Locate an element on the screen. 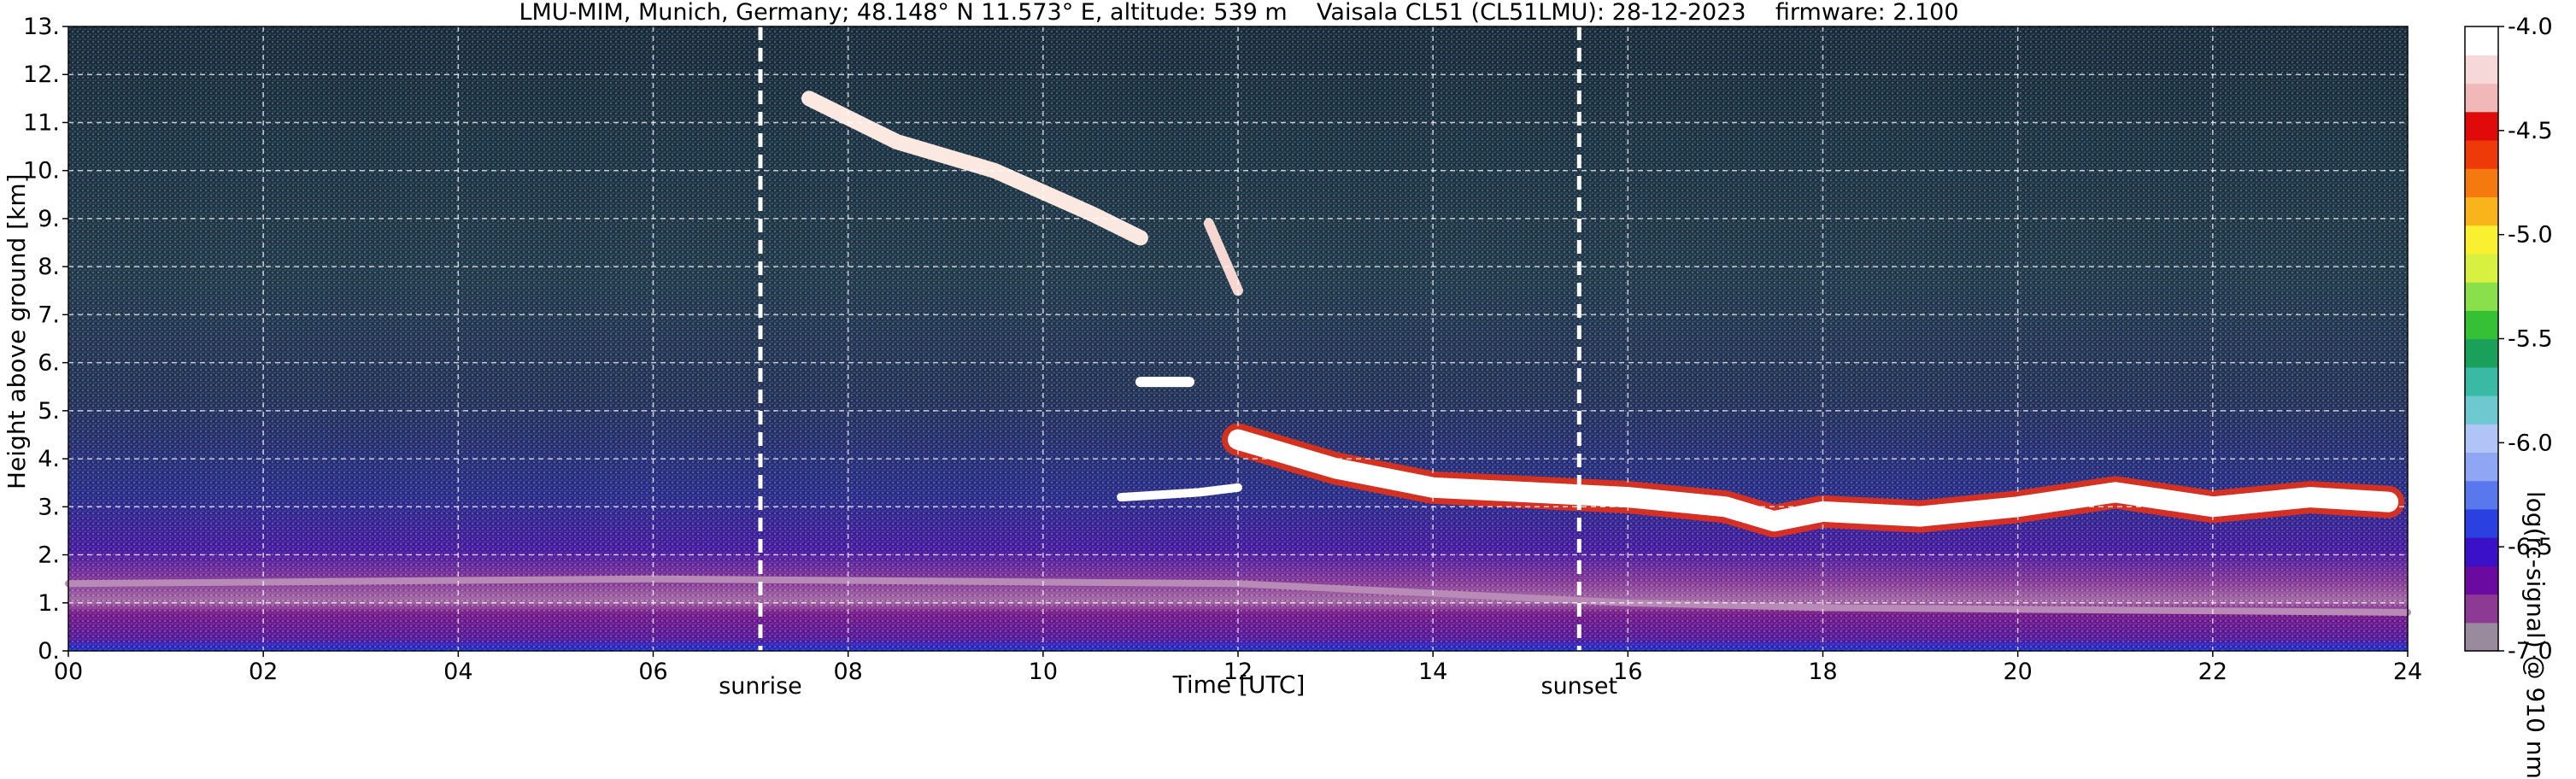 The width and height of the screenshot is (2576, 779). y-tick-label: 7. is located at coordinates (49, 315).